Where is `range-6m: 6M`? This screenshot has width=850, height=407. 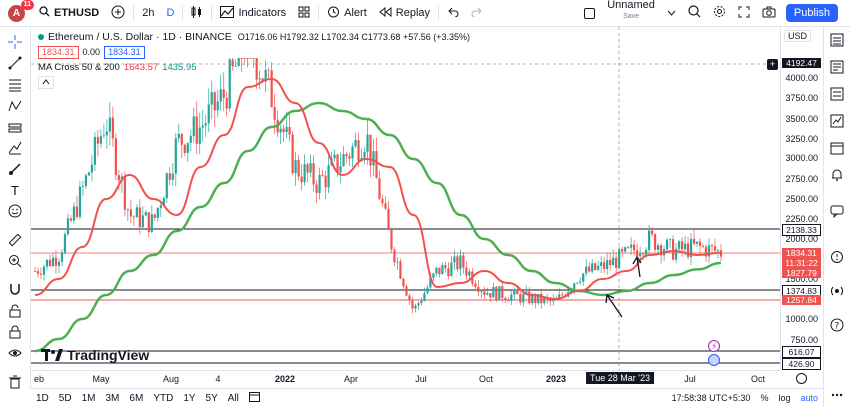
range-6m: 6M is located at coordinates (136, 398).